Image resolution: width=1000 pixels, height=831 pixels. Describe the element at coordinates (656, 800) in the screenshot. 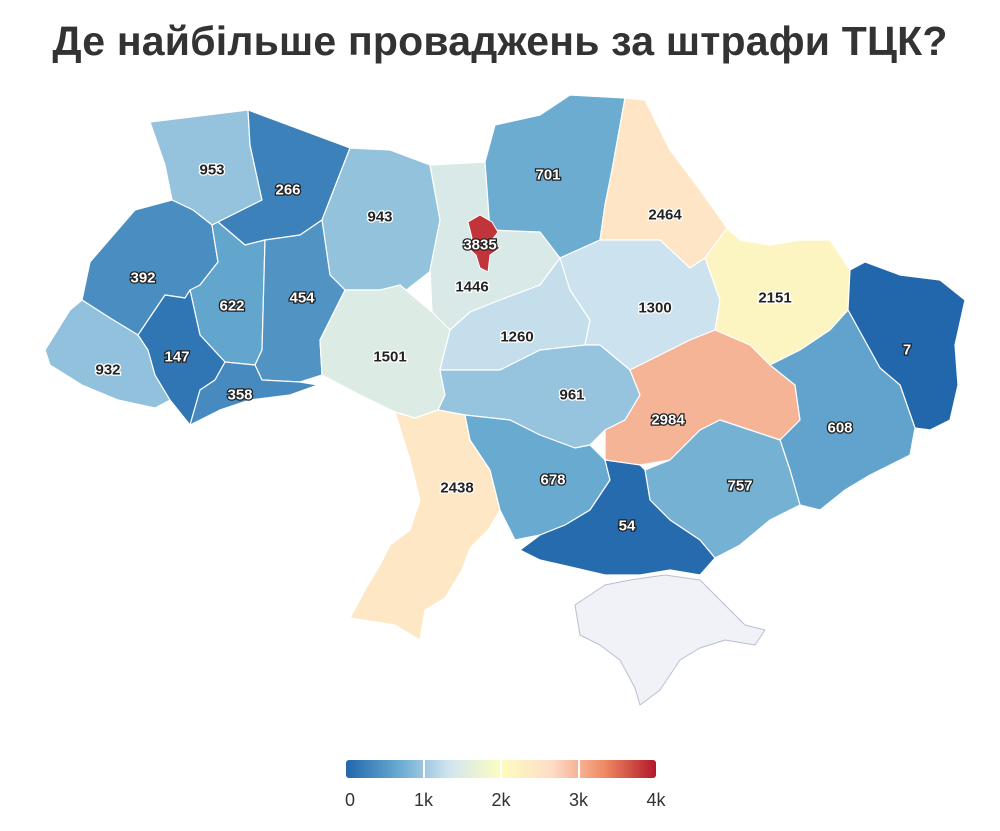

I see `legend-tick-label: 4k` at that location.